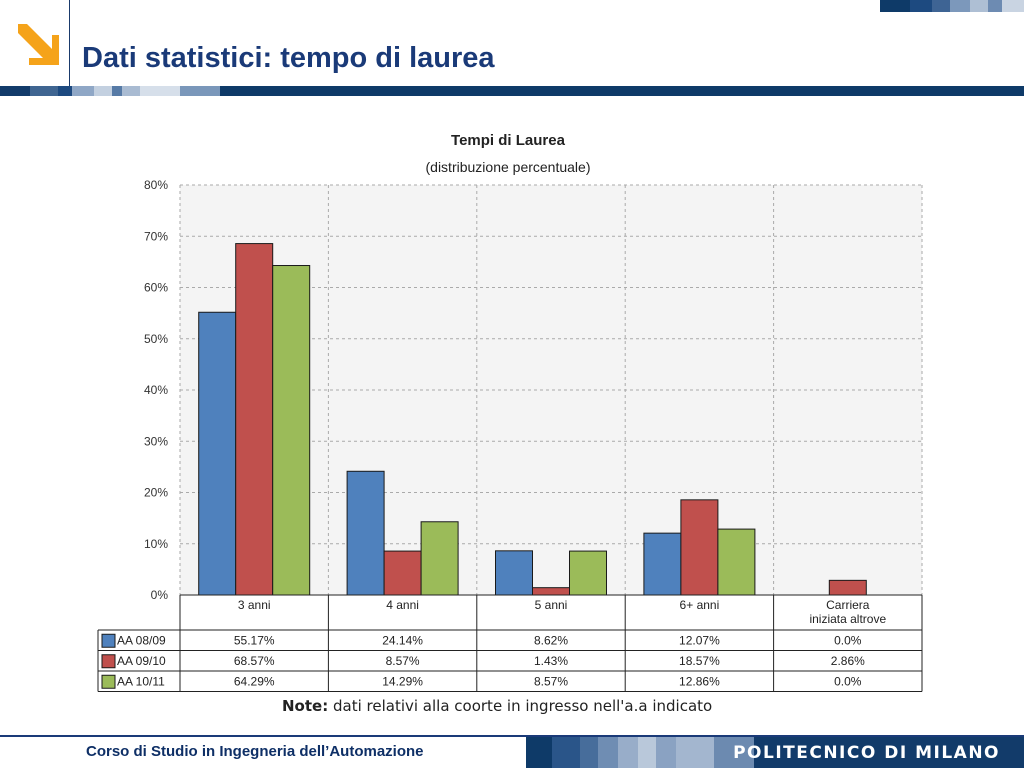  What do you see at coordinates (156, 441) in the screenshot?
I see `y-tick-label: 30%` at bounding box center [156, 441].